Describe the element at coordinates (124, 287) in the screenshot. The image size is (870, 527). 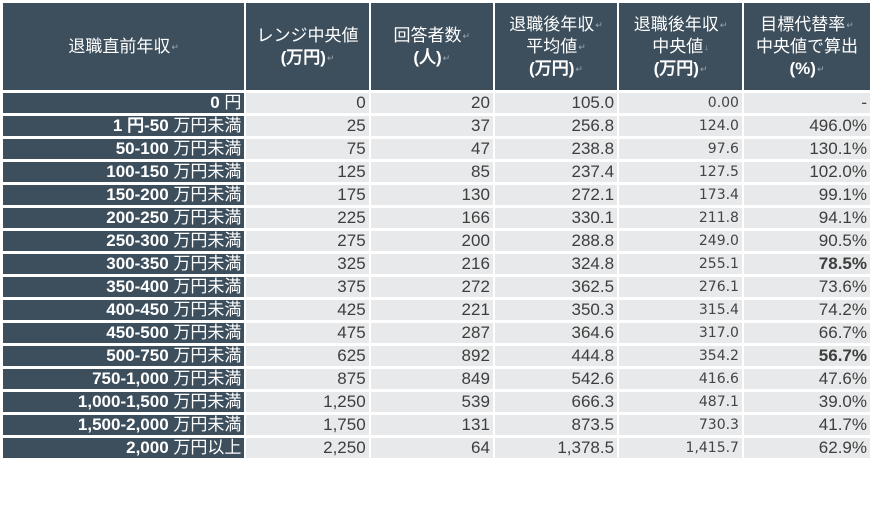
I see `income-range-cell: 350-400 万円未満` at that location.